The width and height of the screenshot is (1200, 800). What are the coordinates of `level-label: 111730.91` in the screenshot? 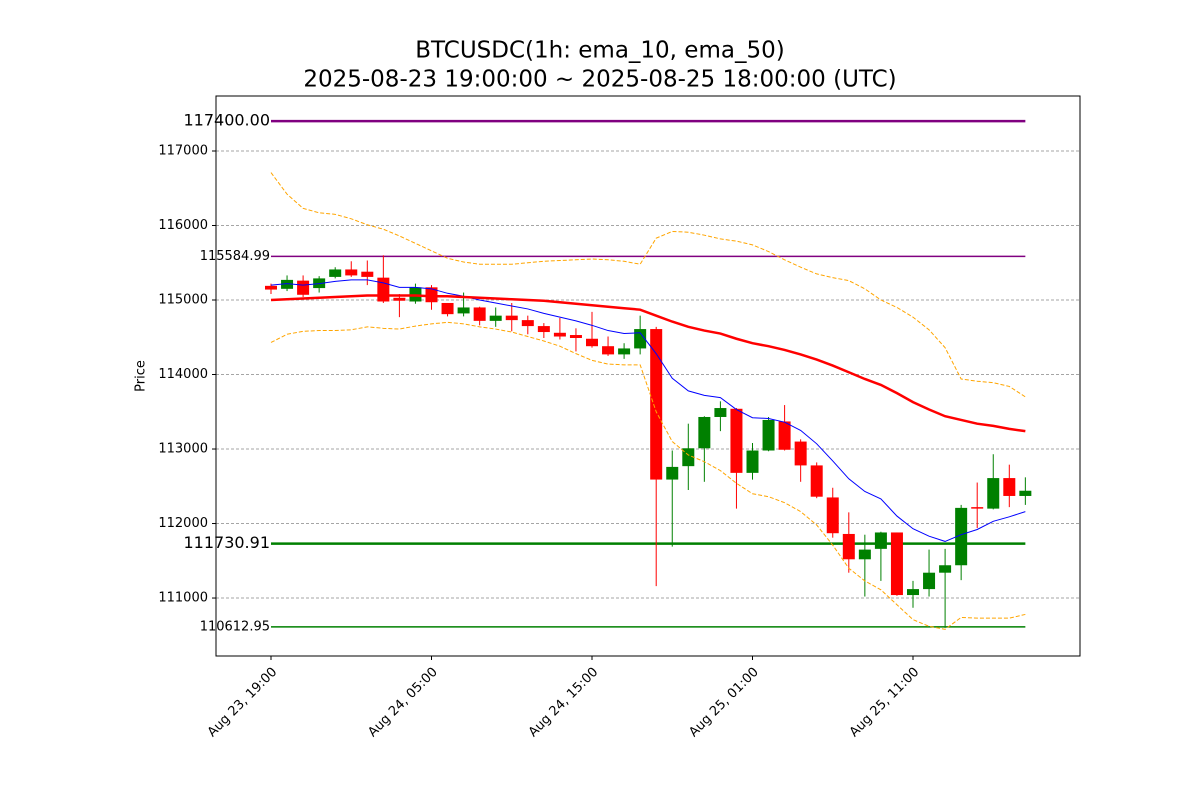 It's located at (226, 542).